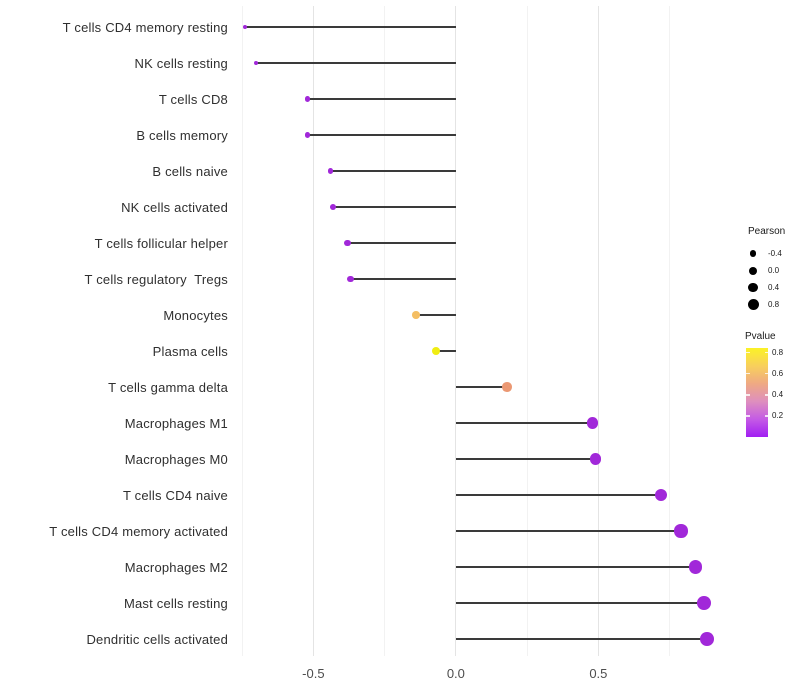 The height and width of the screenshot is (700, 800). I want to click on y-axis-label: Macrophages M1, so click(176, 423).